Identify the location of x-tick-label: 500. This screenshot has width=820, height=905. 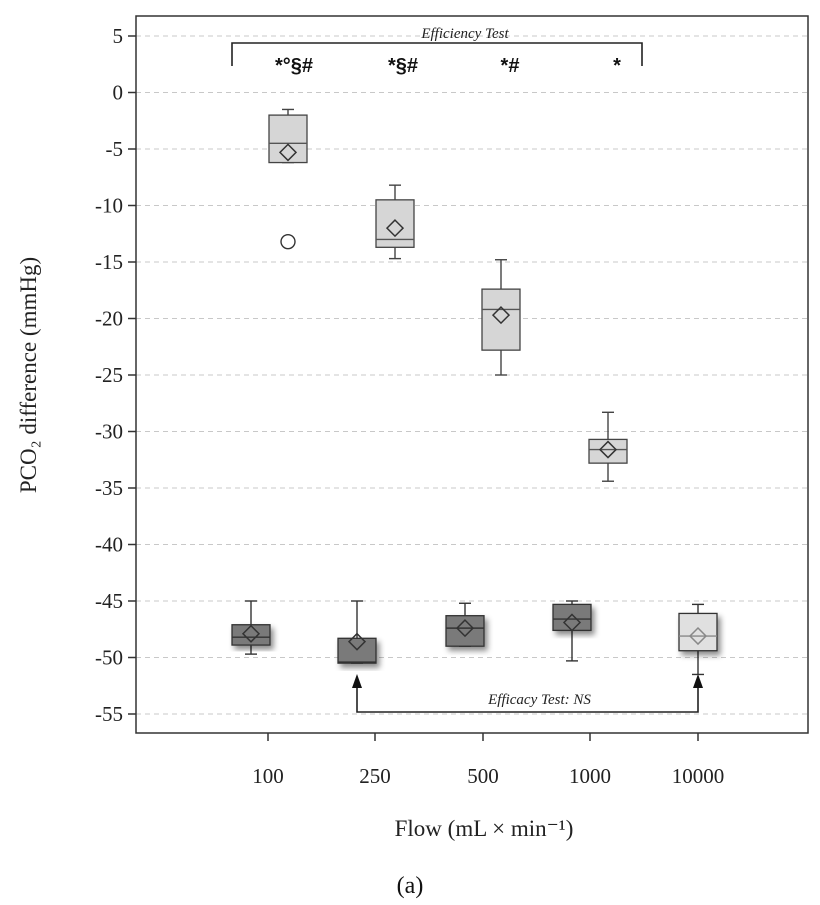
(483, 776).